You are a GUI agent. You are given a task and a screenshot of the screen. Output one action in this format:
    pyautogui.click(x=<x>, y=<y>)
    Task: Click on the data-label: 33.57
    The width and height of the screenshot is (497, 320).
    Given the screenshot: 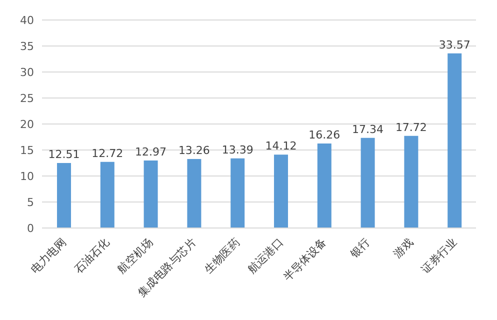 What is the action you would take?
    pyautogui.click(x=454, y=45)
    